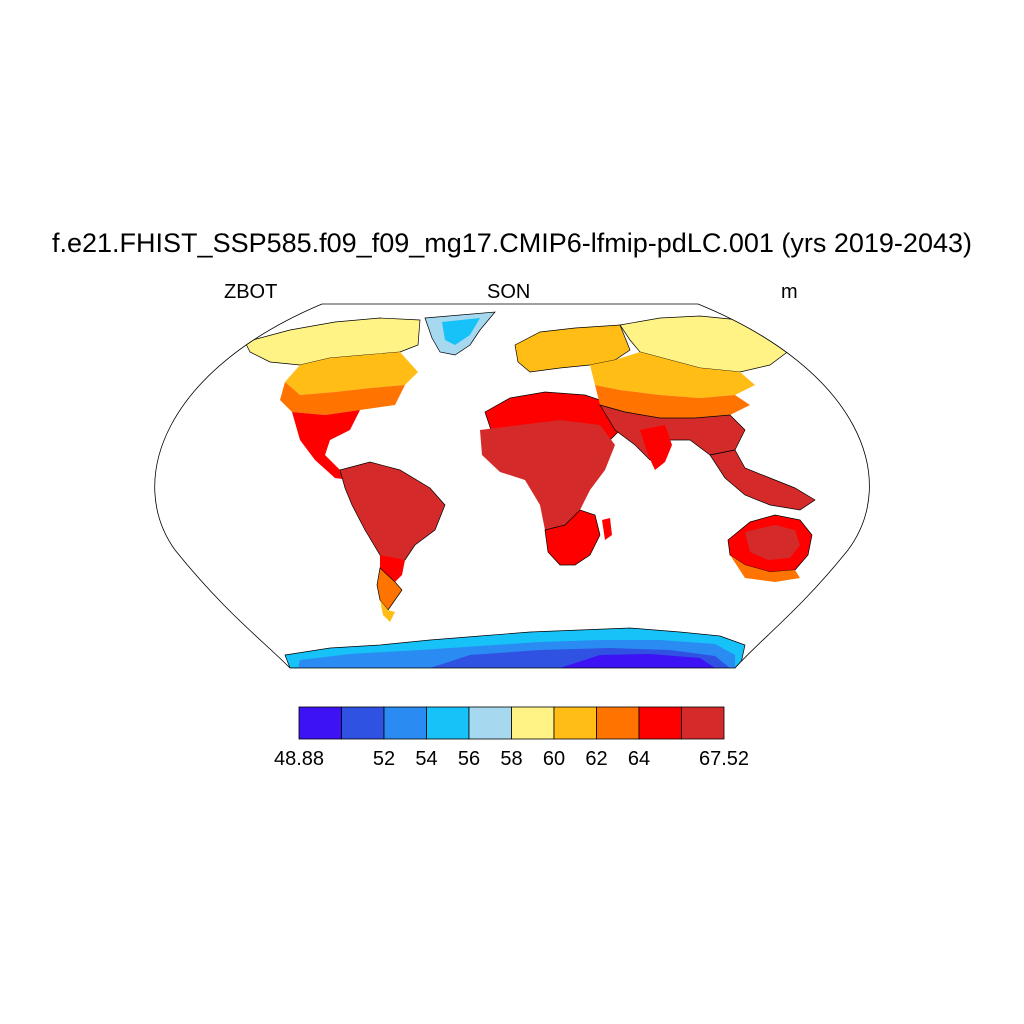  I want to click on patagonia, so click(387, 611).